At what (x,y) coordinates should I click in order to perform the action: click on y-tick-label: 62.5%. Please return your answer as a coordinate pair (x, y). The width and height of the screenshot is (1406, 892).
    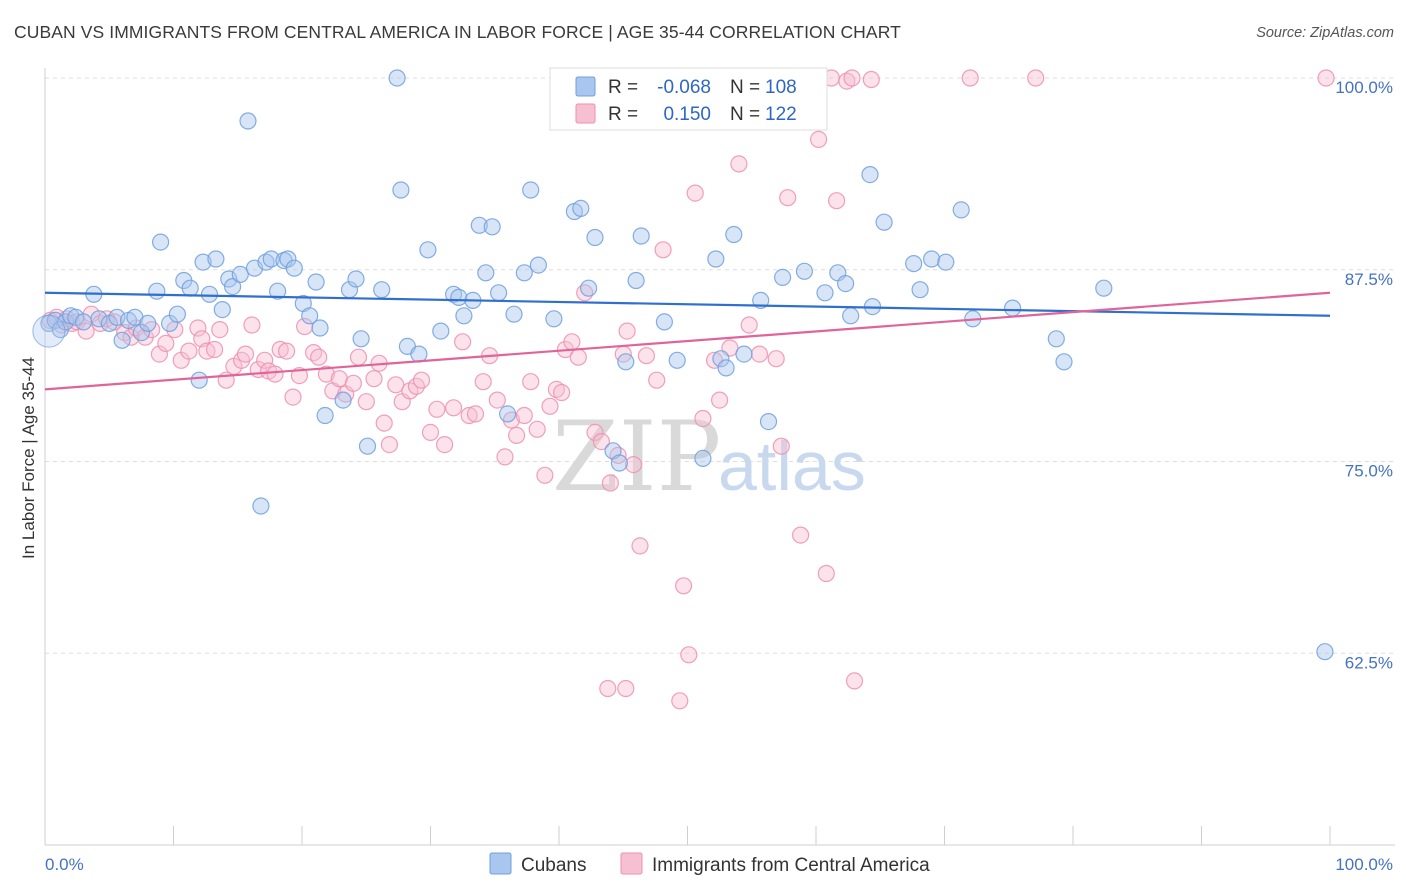
    Looking at the image, I should click on (1369, 662).